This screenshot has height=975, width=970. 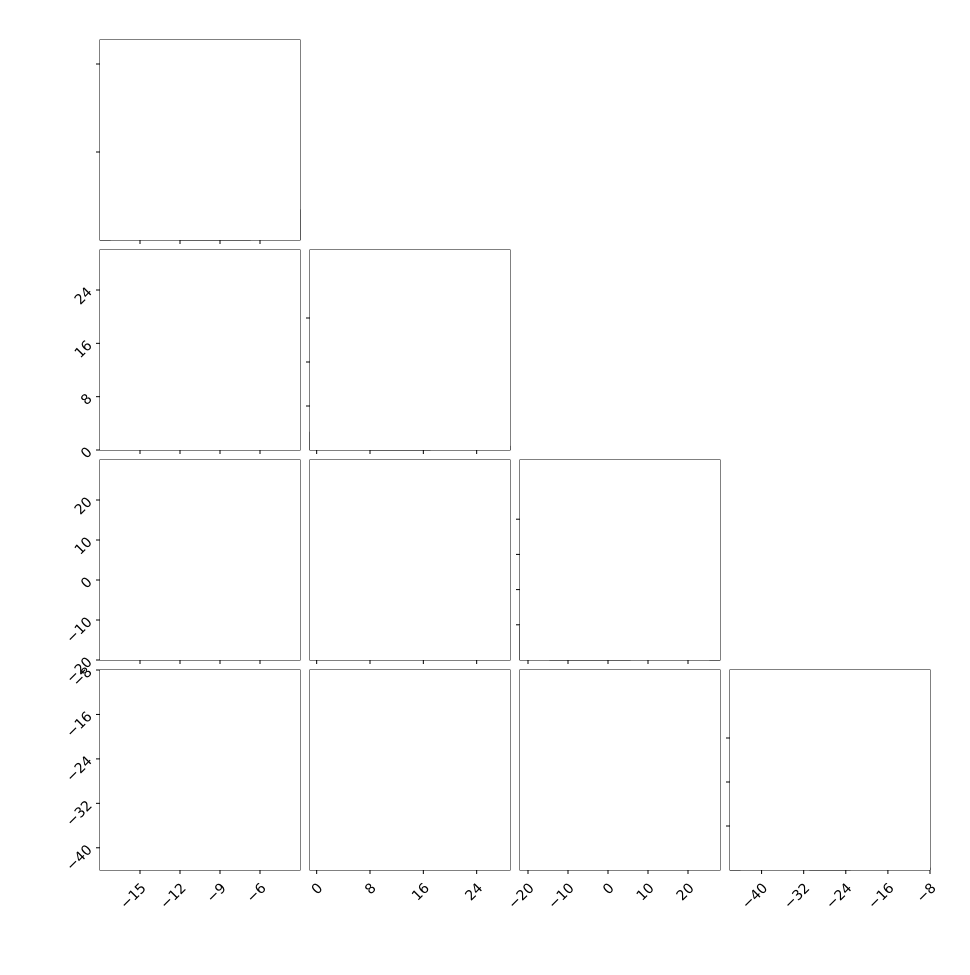 What do you see at coordinates (87, 400) in the screenshot?
I see `y-tick-label: 8` at bounding box center [87, 400].